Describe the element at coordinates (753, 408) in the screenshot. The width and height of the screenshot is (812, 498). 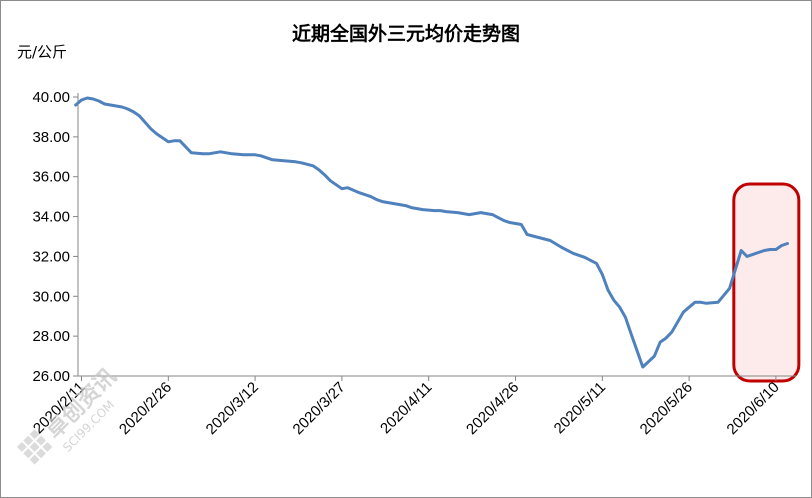
I see `x-tick-label: 2020/6/10` at that location.